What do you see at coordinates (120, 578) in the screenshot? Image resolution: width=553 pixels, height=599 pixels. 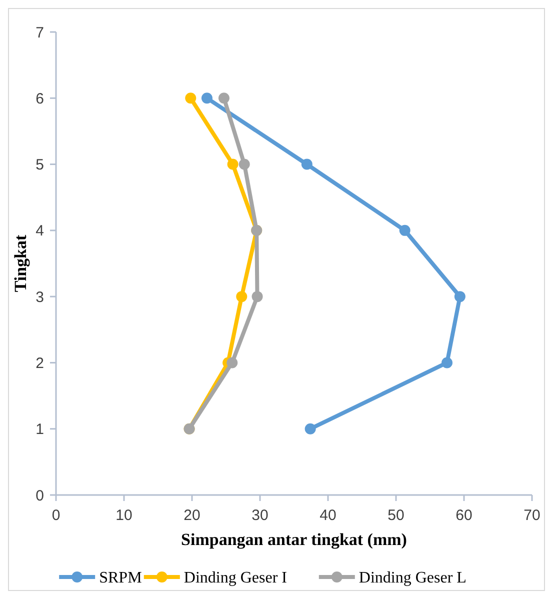 I see `legend-label: SRPM` at bounding box center [120, 578].